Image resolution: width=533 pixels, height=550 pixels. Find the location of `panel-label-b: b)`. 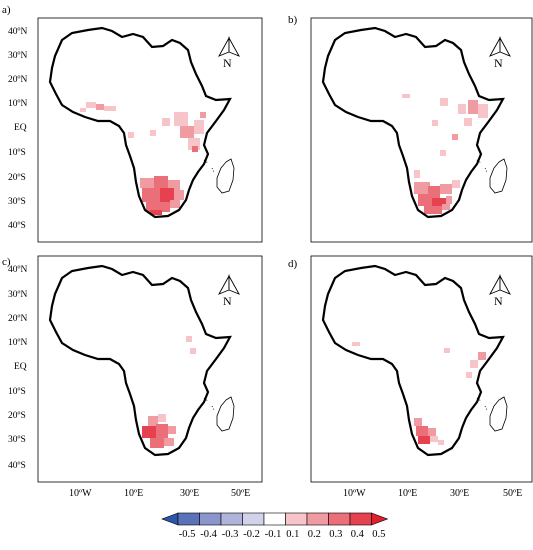

panel-label-b: b) is located at coordinates (293, 20).